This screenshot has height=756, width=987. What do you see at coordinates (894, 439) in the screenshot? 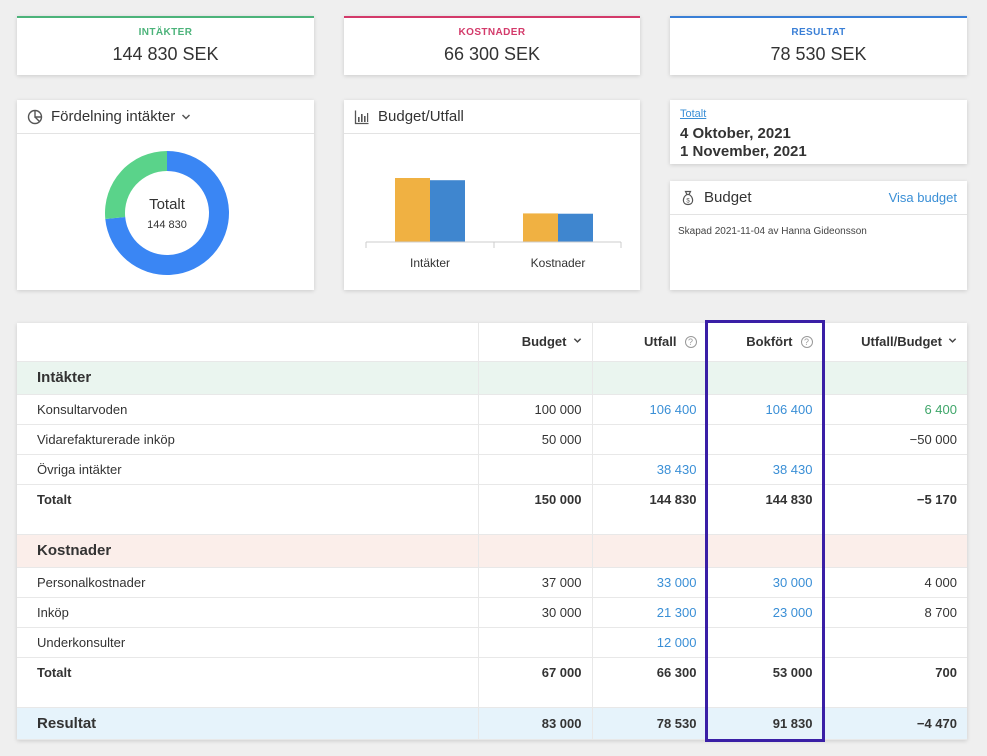
I see `cell-diff: −50 000` at bounding box center [894, 439].